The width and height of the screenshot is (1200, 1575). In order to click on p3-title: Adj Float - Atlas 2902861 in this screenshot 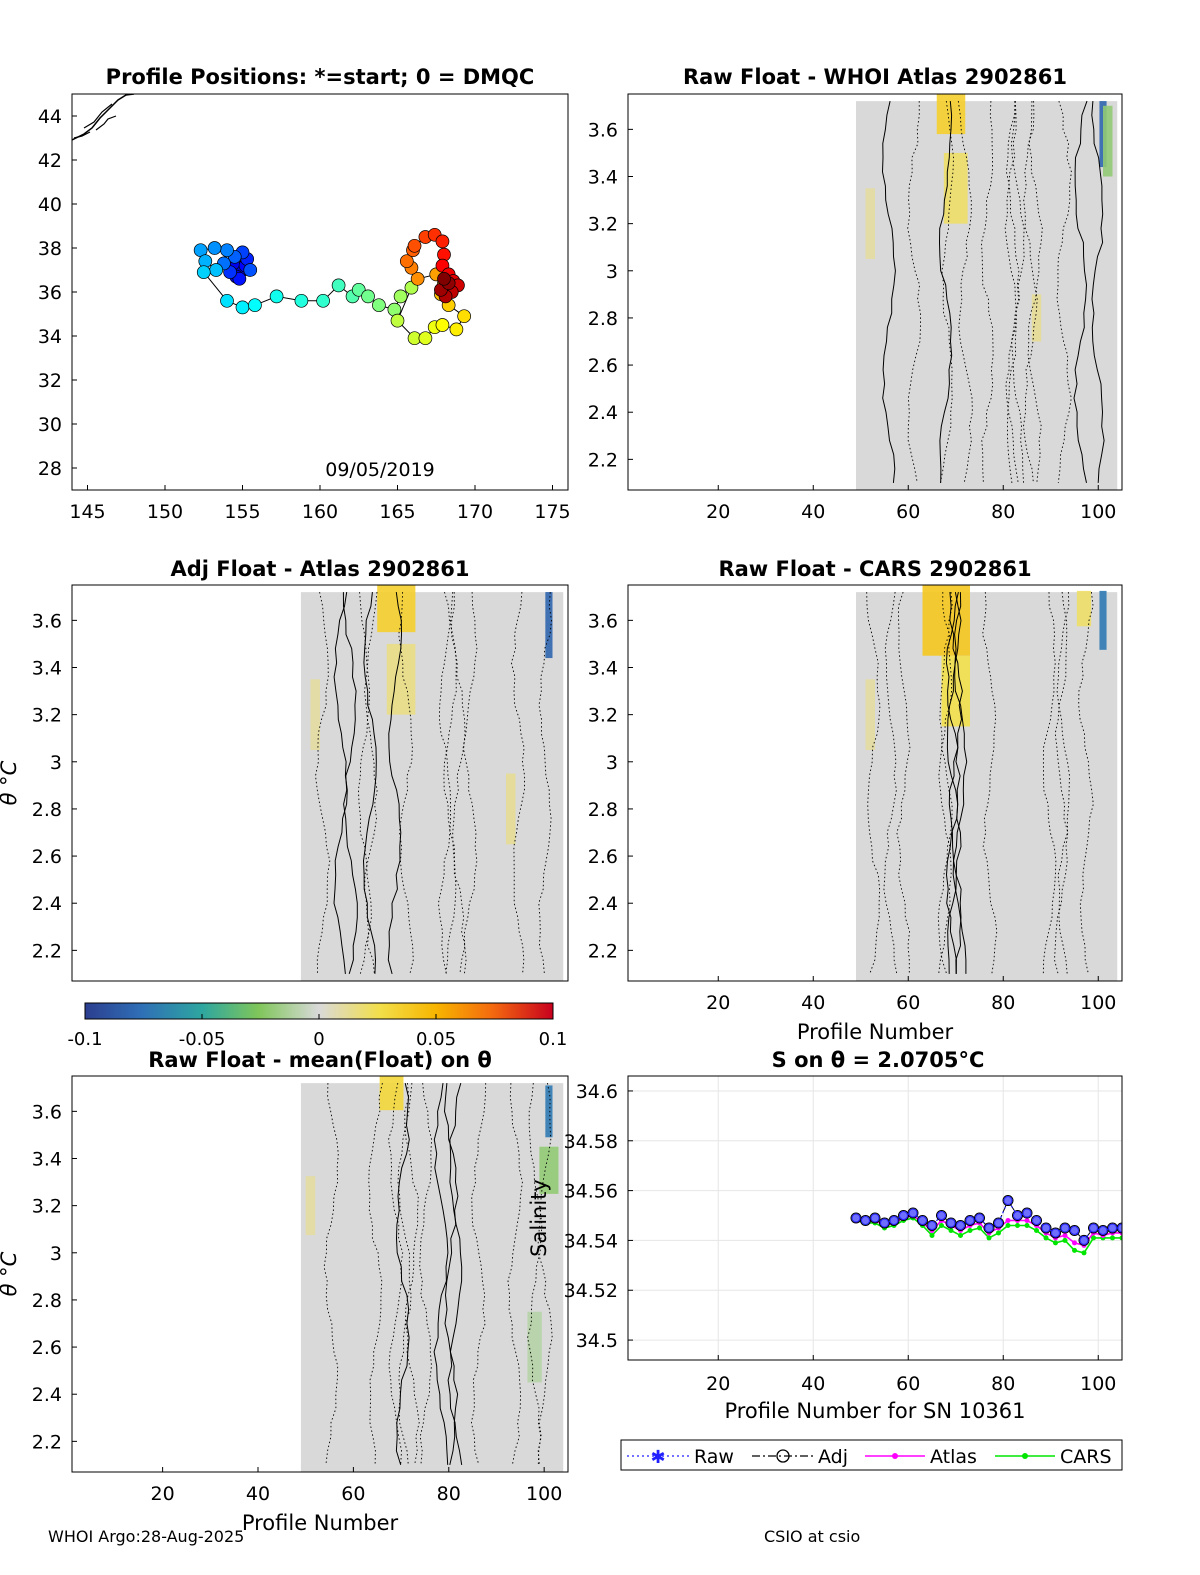, I will do `click(319, 569)`.